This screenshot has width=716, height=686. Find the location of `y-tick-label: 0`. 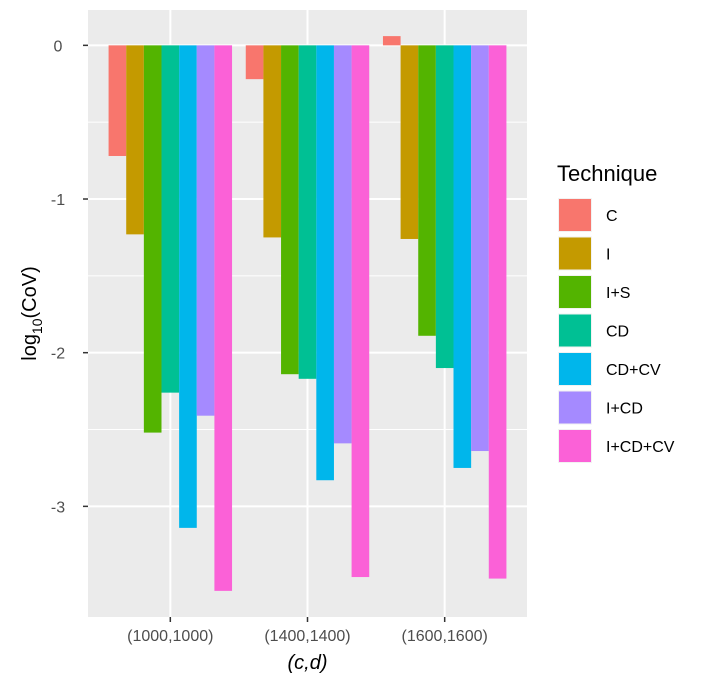

y-tick-label: 0 is located at coordinates (58, 46).